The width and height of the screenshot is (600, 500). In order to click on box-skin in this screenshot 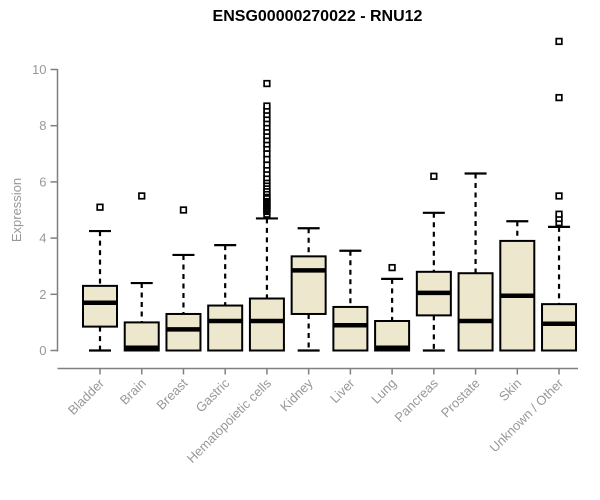, I will do `click(517, 286)`.